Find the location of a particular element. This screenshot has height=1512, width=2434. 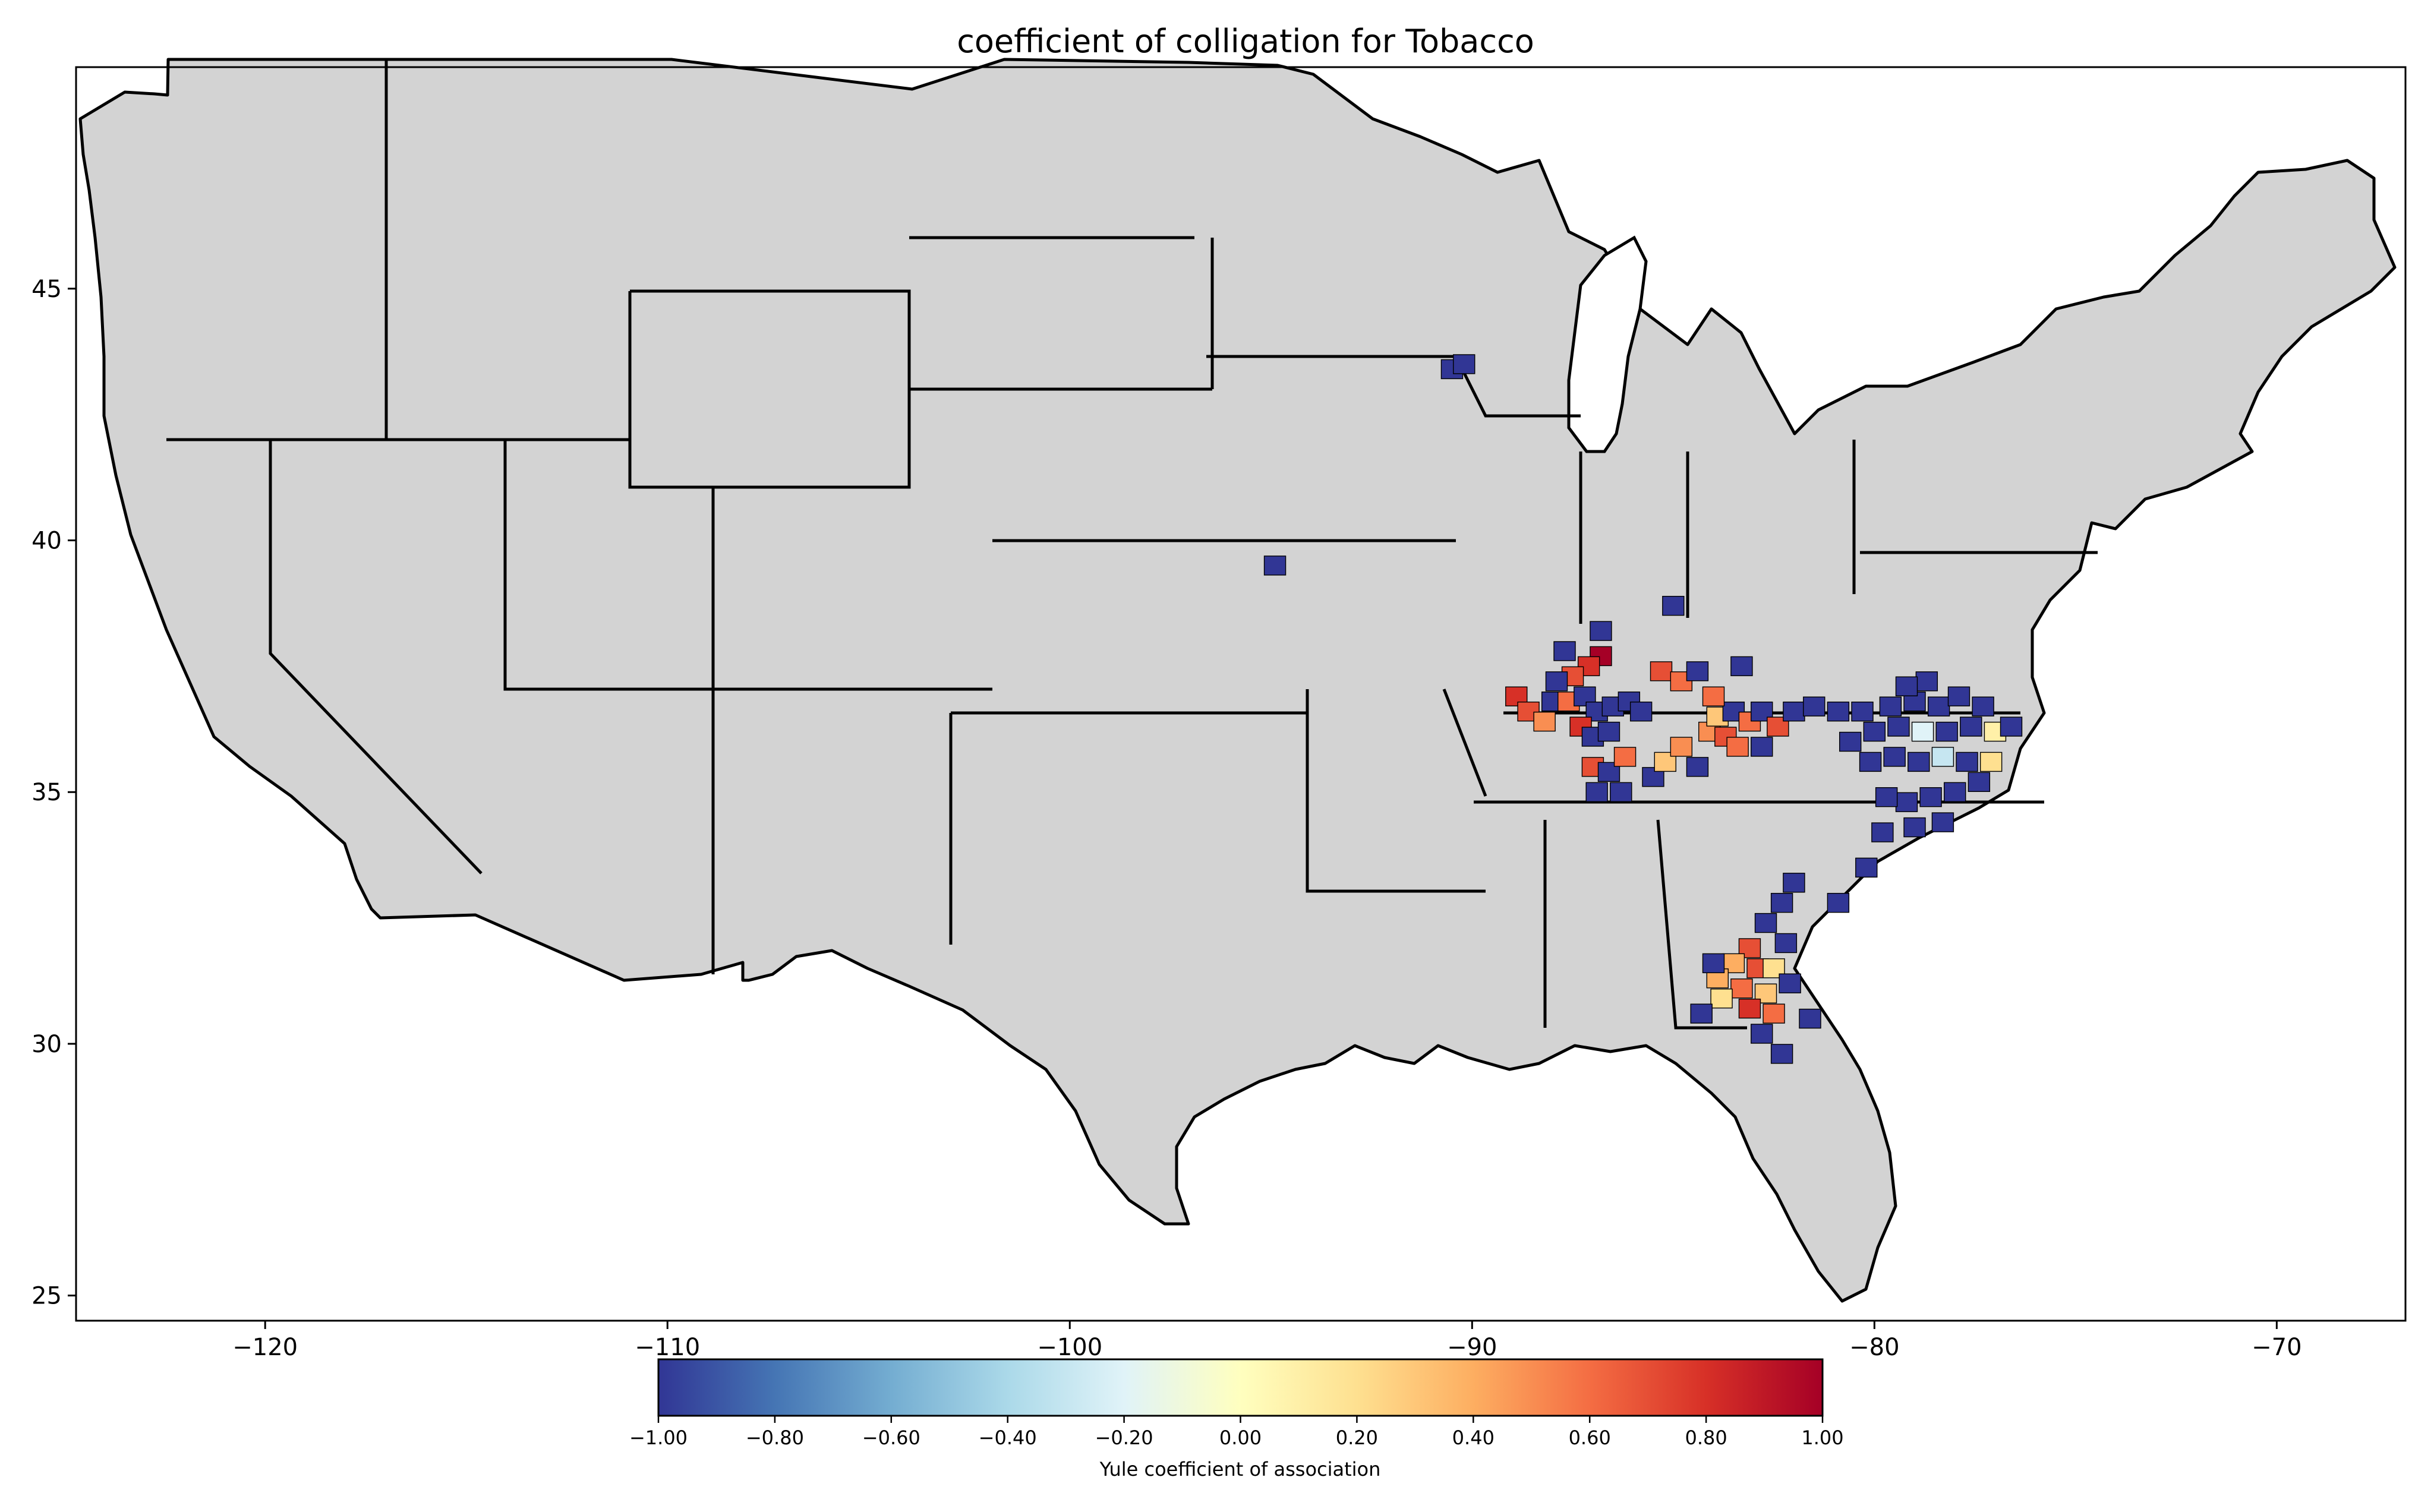

y-tick-label: 30 is located at coordinates (46, 1044).